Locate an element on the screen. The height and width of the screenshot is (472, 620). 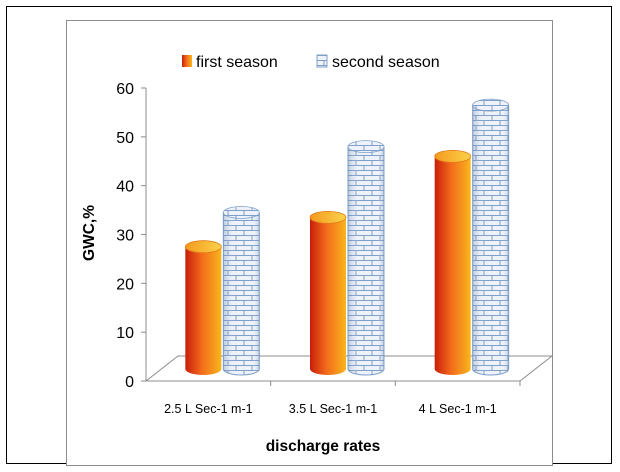
y-tick-label-5: 50 is located at coordinates (125, 138).